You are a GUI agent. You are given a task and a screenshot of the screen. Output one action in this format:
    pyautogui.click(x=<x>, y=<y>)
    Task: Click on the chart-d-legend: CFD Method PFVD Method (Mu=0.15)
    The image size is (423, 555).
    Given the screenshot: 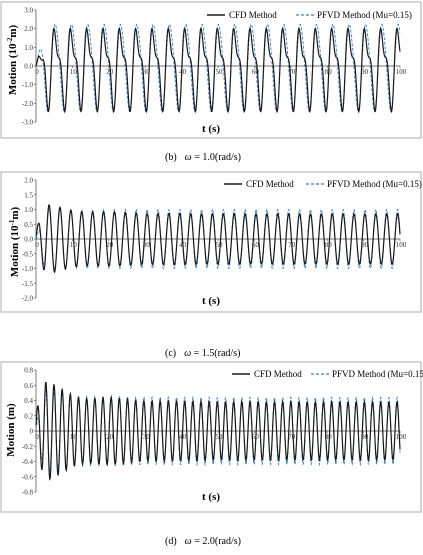 What is the action you would take?
    pyautogui.click(x=327, y=374)
    